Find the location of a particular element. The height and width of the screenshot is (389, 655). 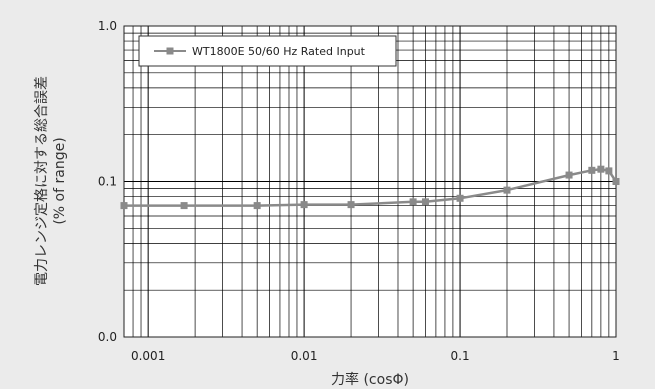

y-tick-label: 0.0 is located at coordinates (107, 337).